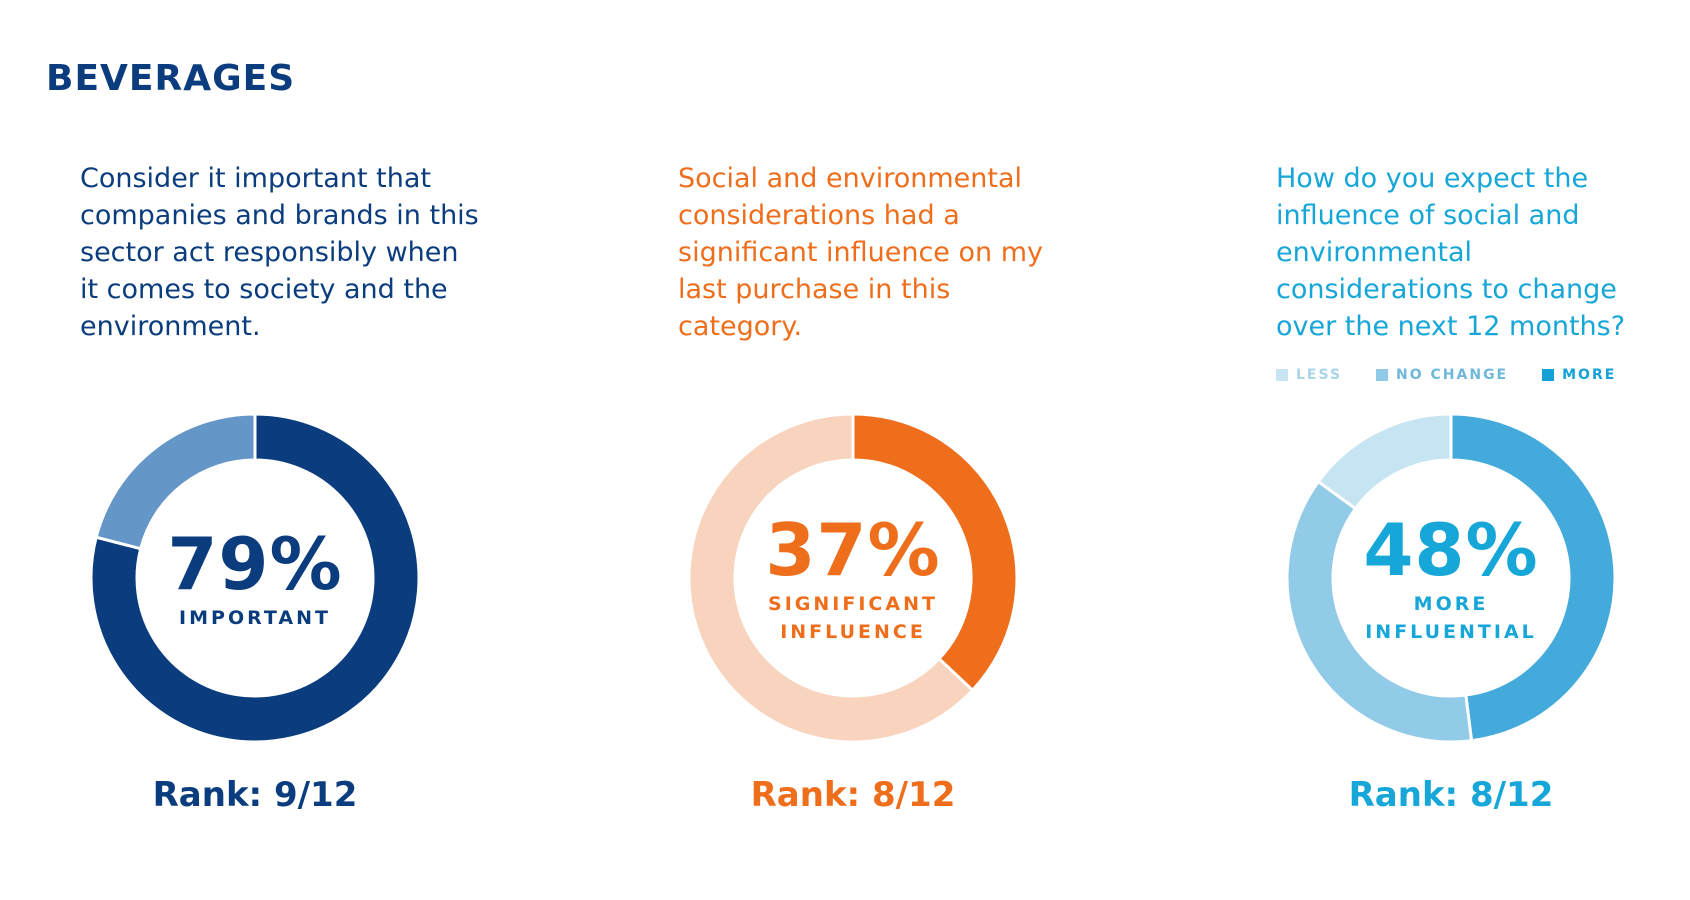 The image size is (1690, 900). What do you see at coordinates (1451, 604) in the screenshot?
I see `value-label-line-1: MORE` at bounding box center [1451, 604].